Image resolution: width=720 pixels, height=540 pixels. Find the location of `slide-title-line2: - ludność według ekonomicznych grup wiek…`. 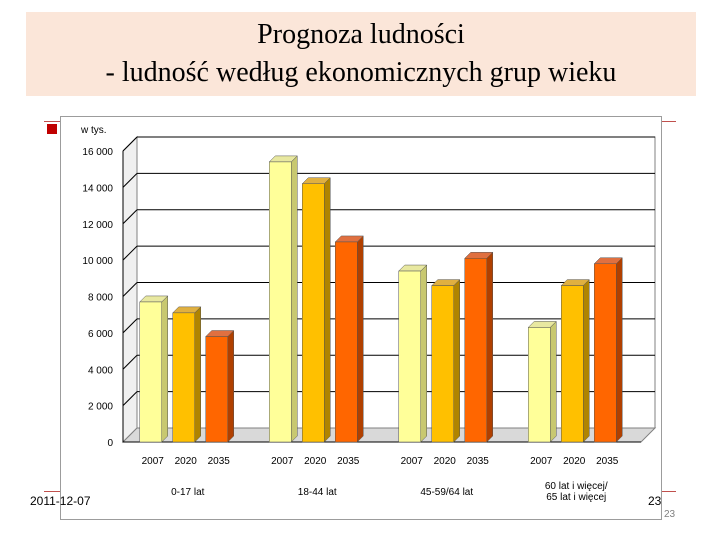

slide-title-line2: - ludność według ekonomicznych grup wiek… is located at coordinates (361, 72).